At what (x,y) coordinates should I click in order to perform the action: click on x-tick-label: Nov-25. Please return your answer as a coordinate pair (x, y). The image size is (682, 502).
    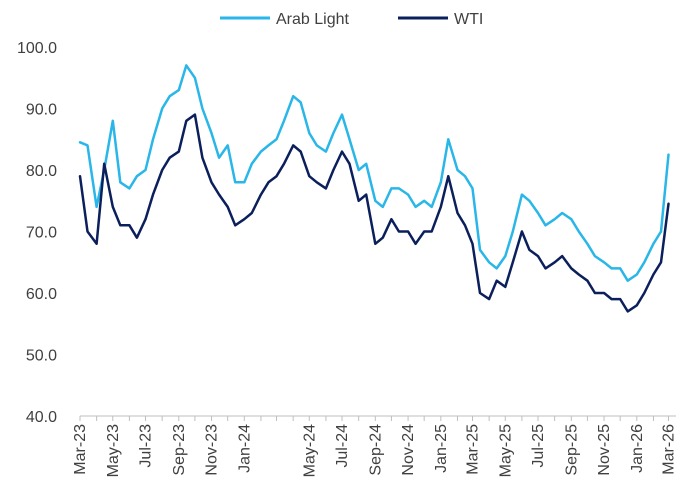
    Looking at the image, I should click on (604, 450).